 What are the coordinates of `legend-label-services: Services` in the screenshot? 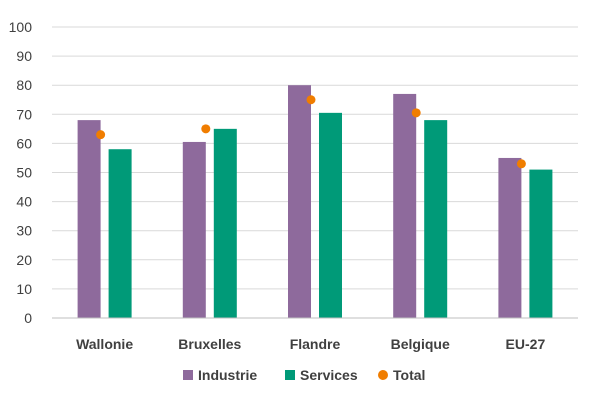 It's located at (329, 375).